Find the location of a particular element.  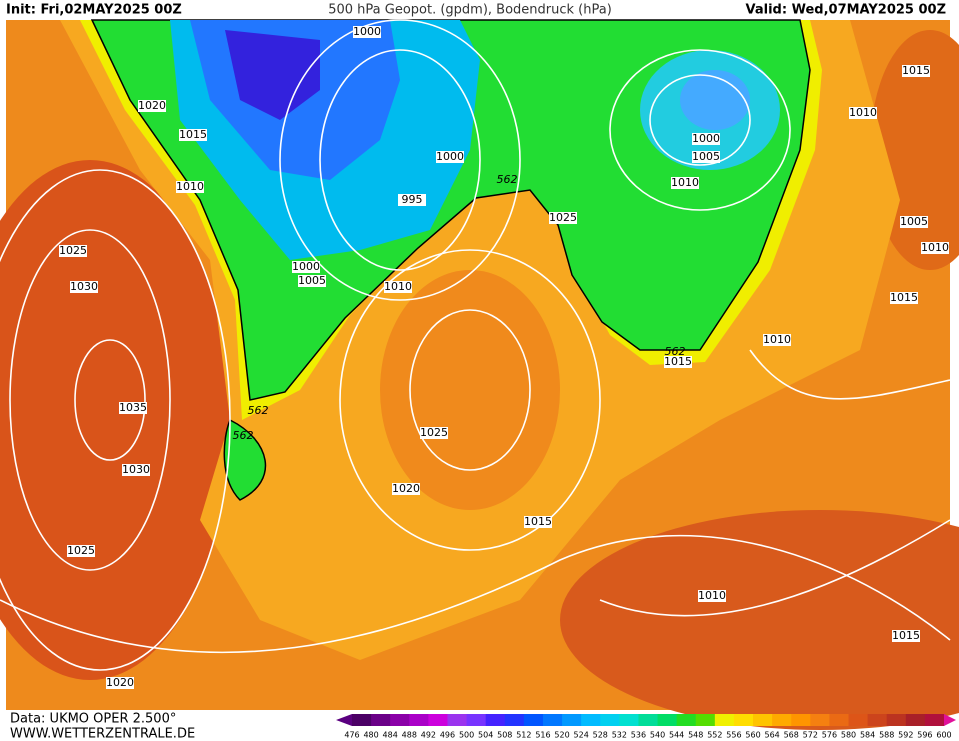

legend-label: 592 is located at coordinates (905, 735).